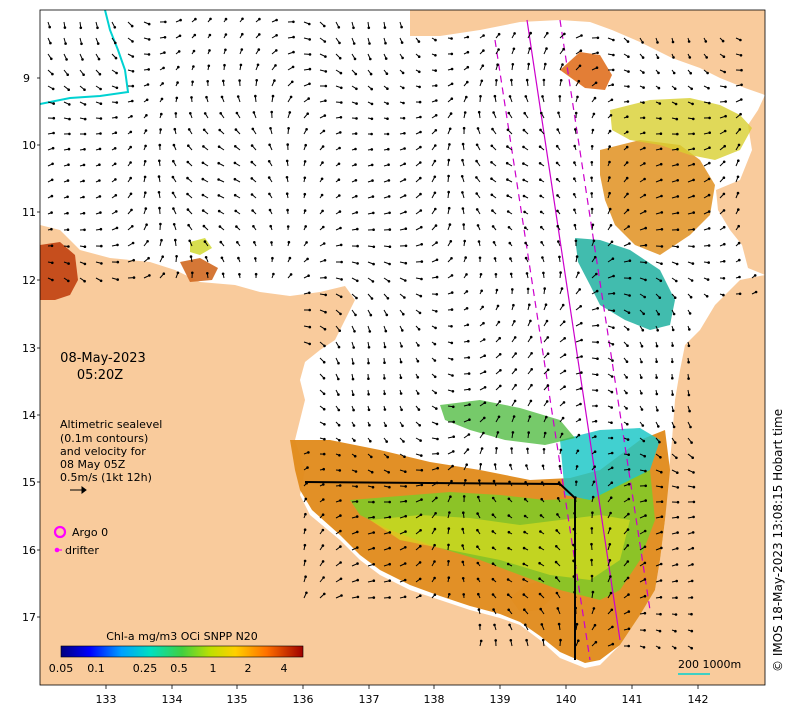 The height and width of the screenshot is (716, 792). Describe the element at coordinates (59, 271) in the screenshot. I see `chl-west-red` at that location.